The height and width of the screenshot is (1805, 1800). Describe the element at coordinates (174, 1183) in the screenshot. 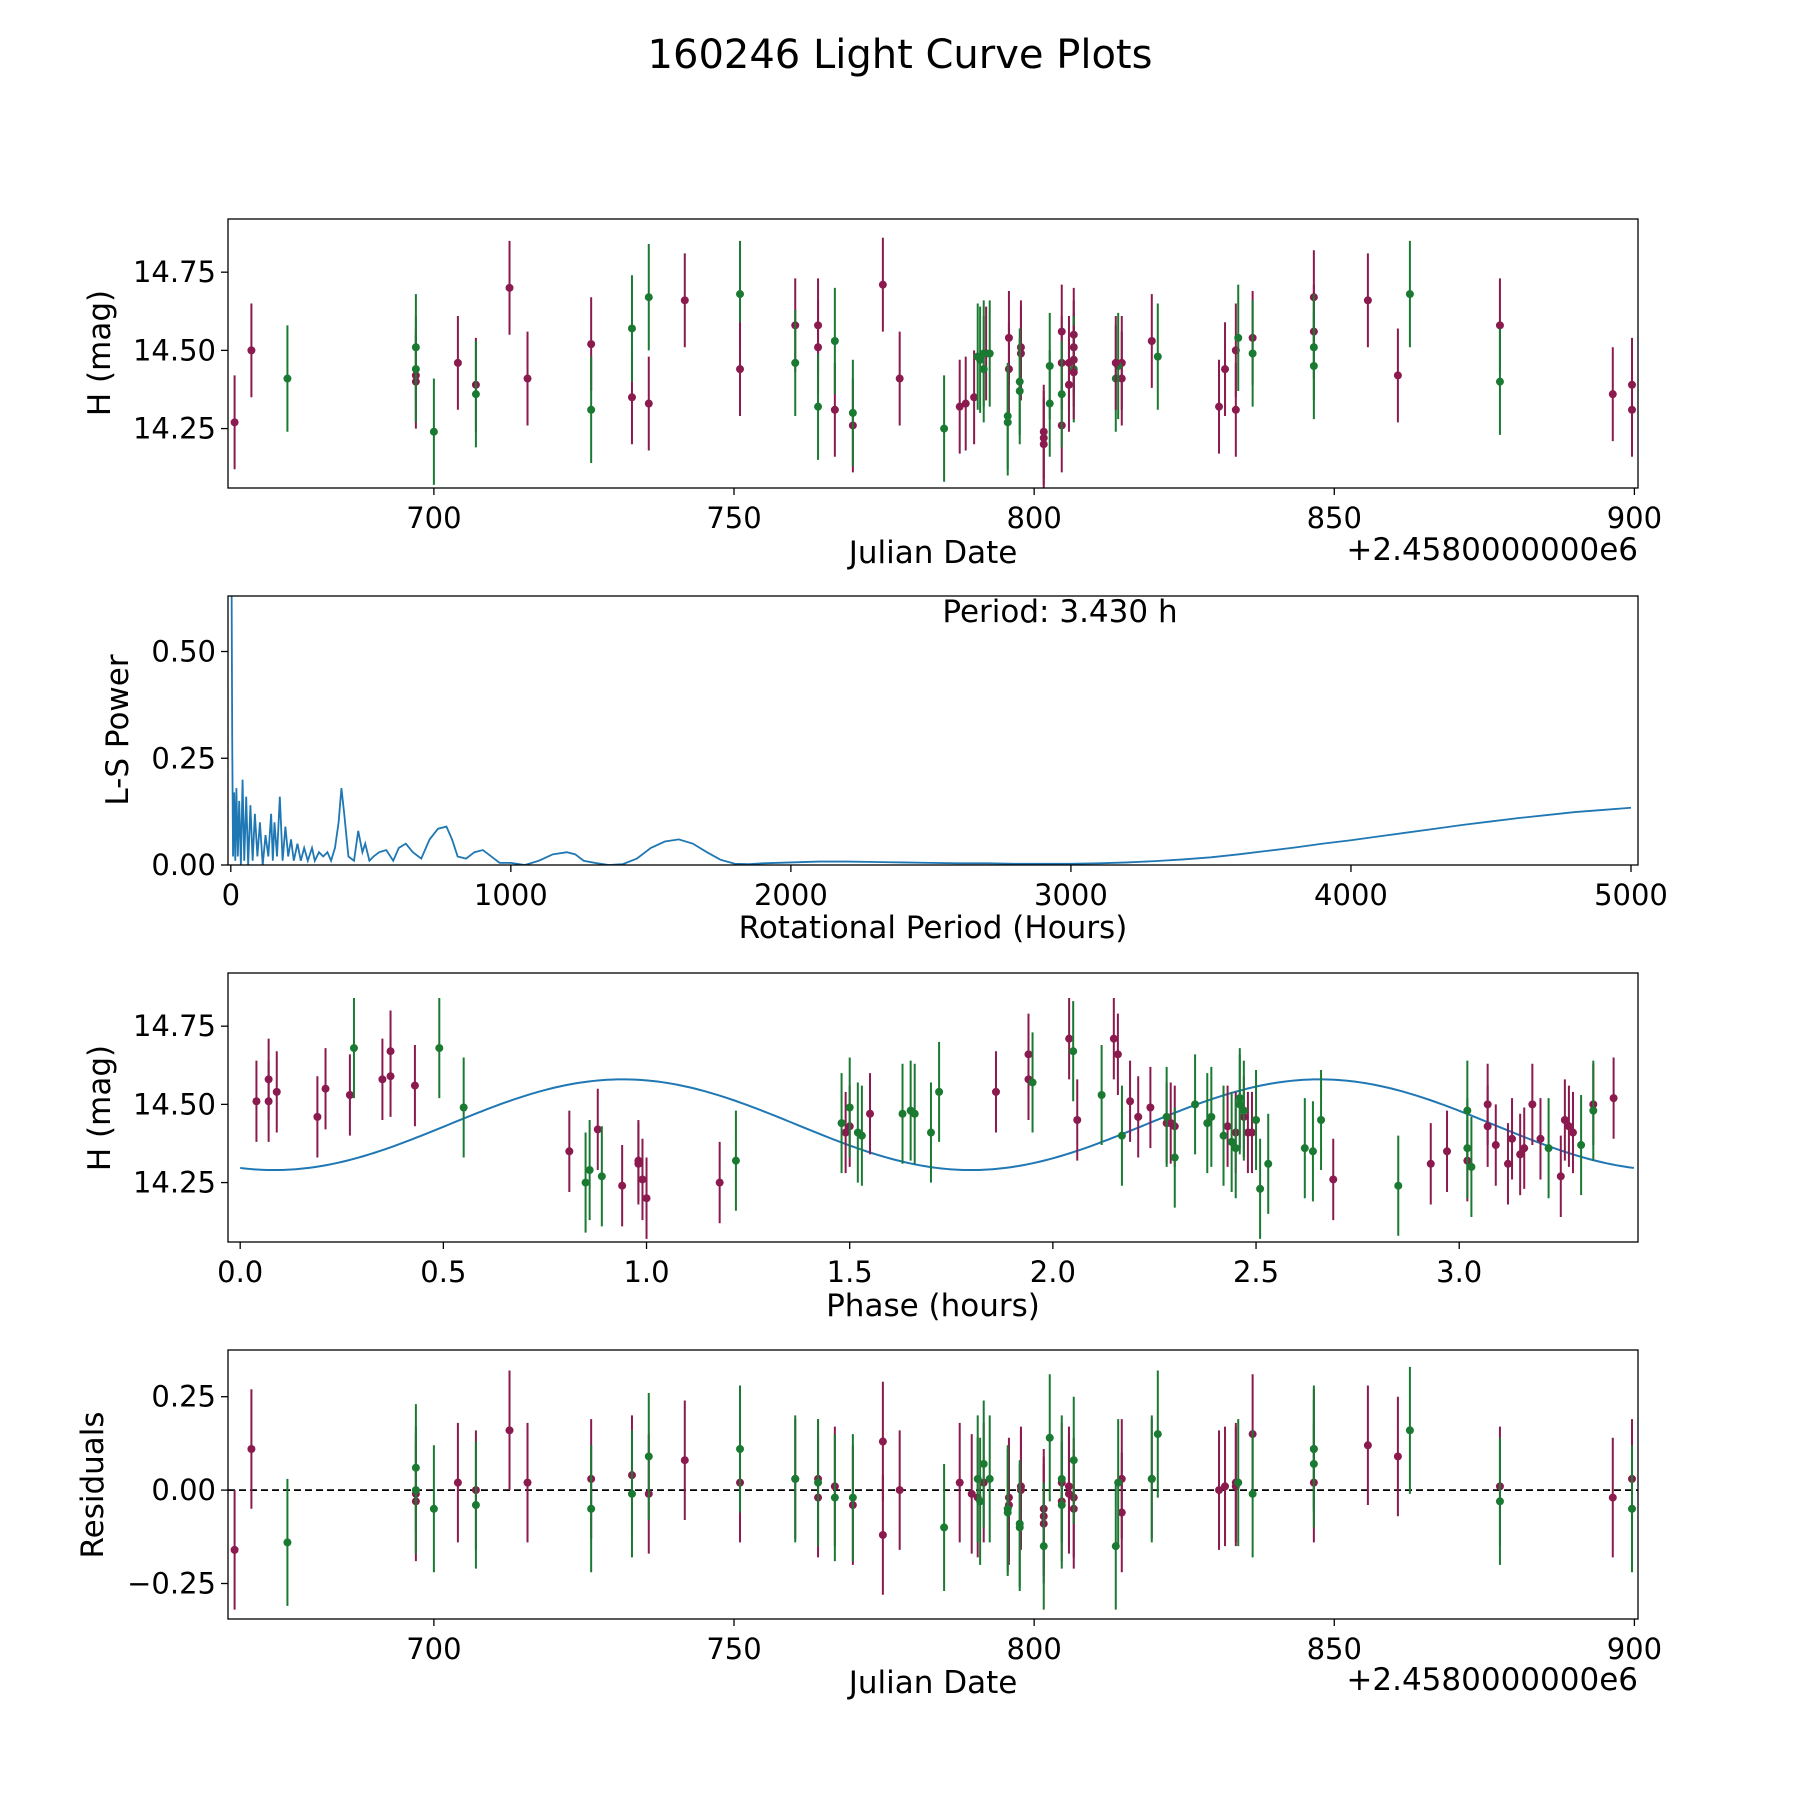

I see `phasefold-y-tick-label: 14.25` at that location.